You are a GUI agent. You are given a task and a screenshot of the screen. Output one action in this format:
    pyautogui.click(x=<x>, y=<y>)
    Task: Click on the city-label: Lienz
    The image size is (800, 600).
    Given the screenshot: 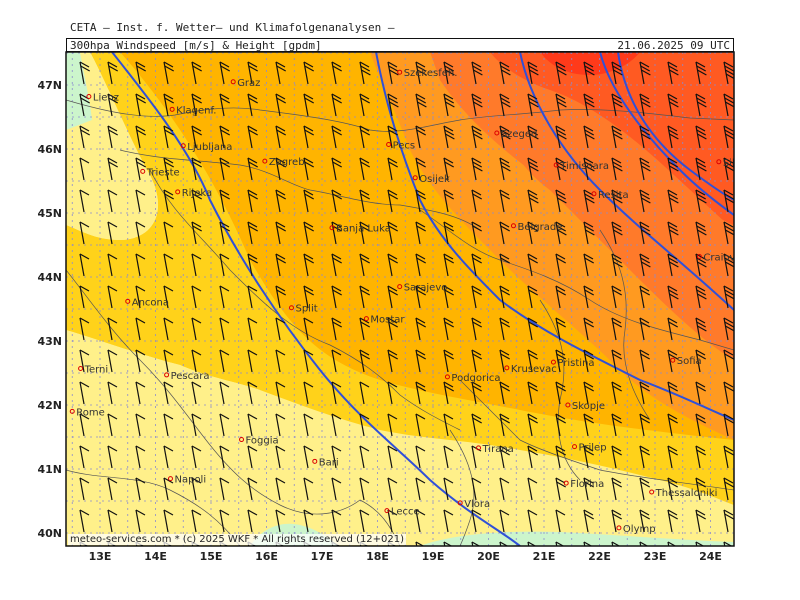 What is the action you would take?
    pyautogui.click(x=106, y=98)
    